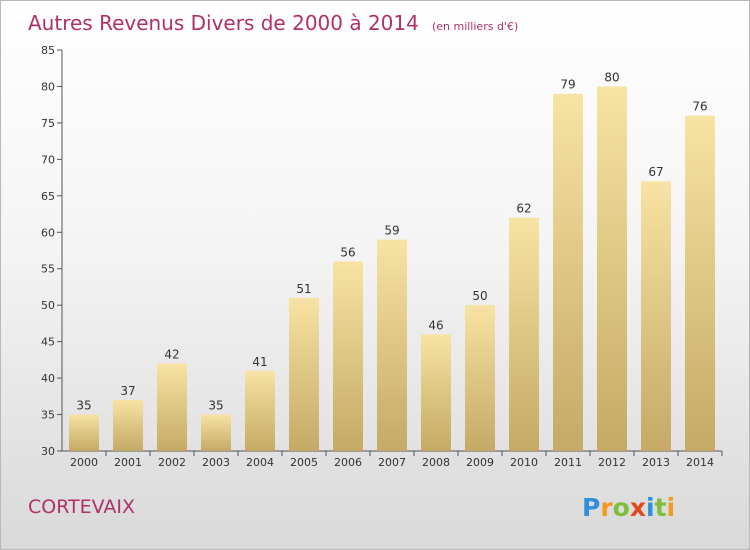  Describe the element at coordinates (699, 107) in the screenshot. I see `data-label-2014: 76` at that location.